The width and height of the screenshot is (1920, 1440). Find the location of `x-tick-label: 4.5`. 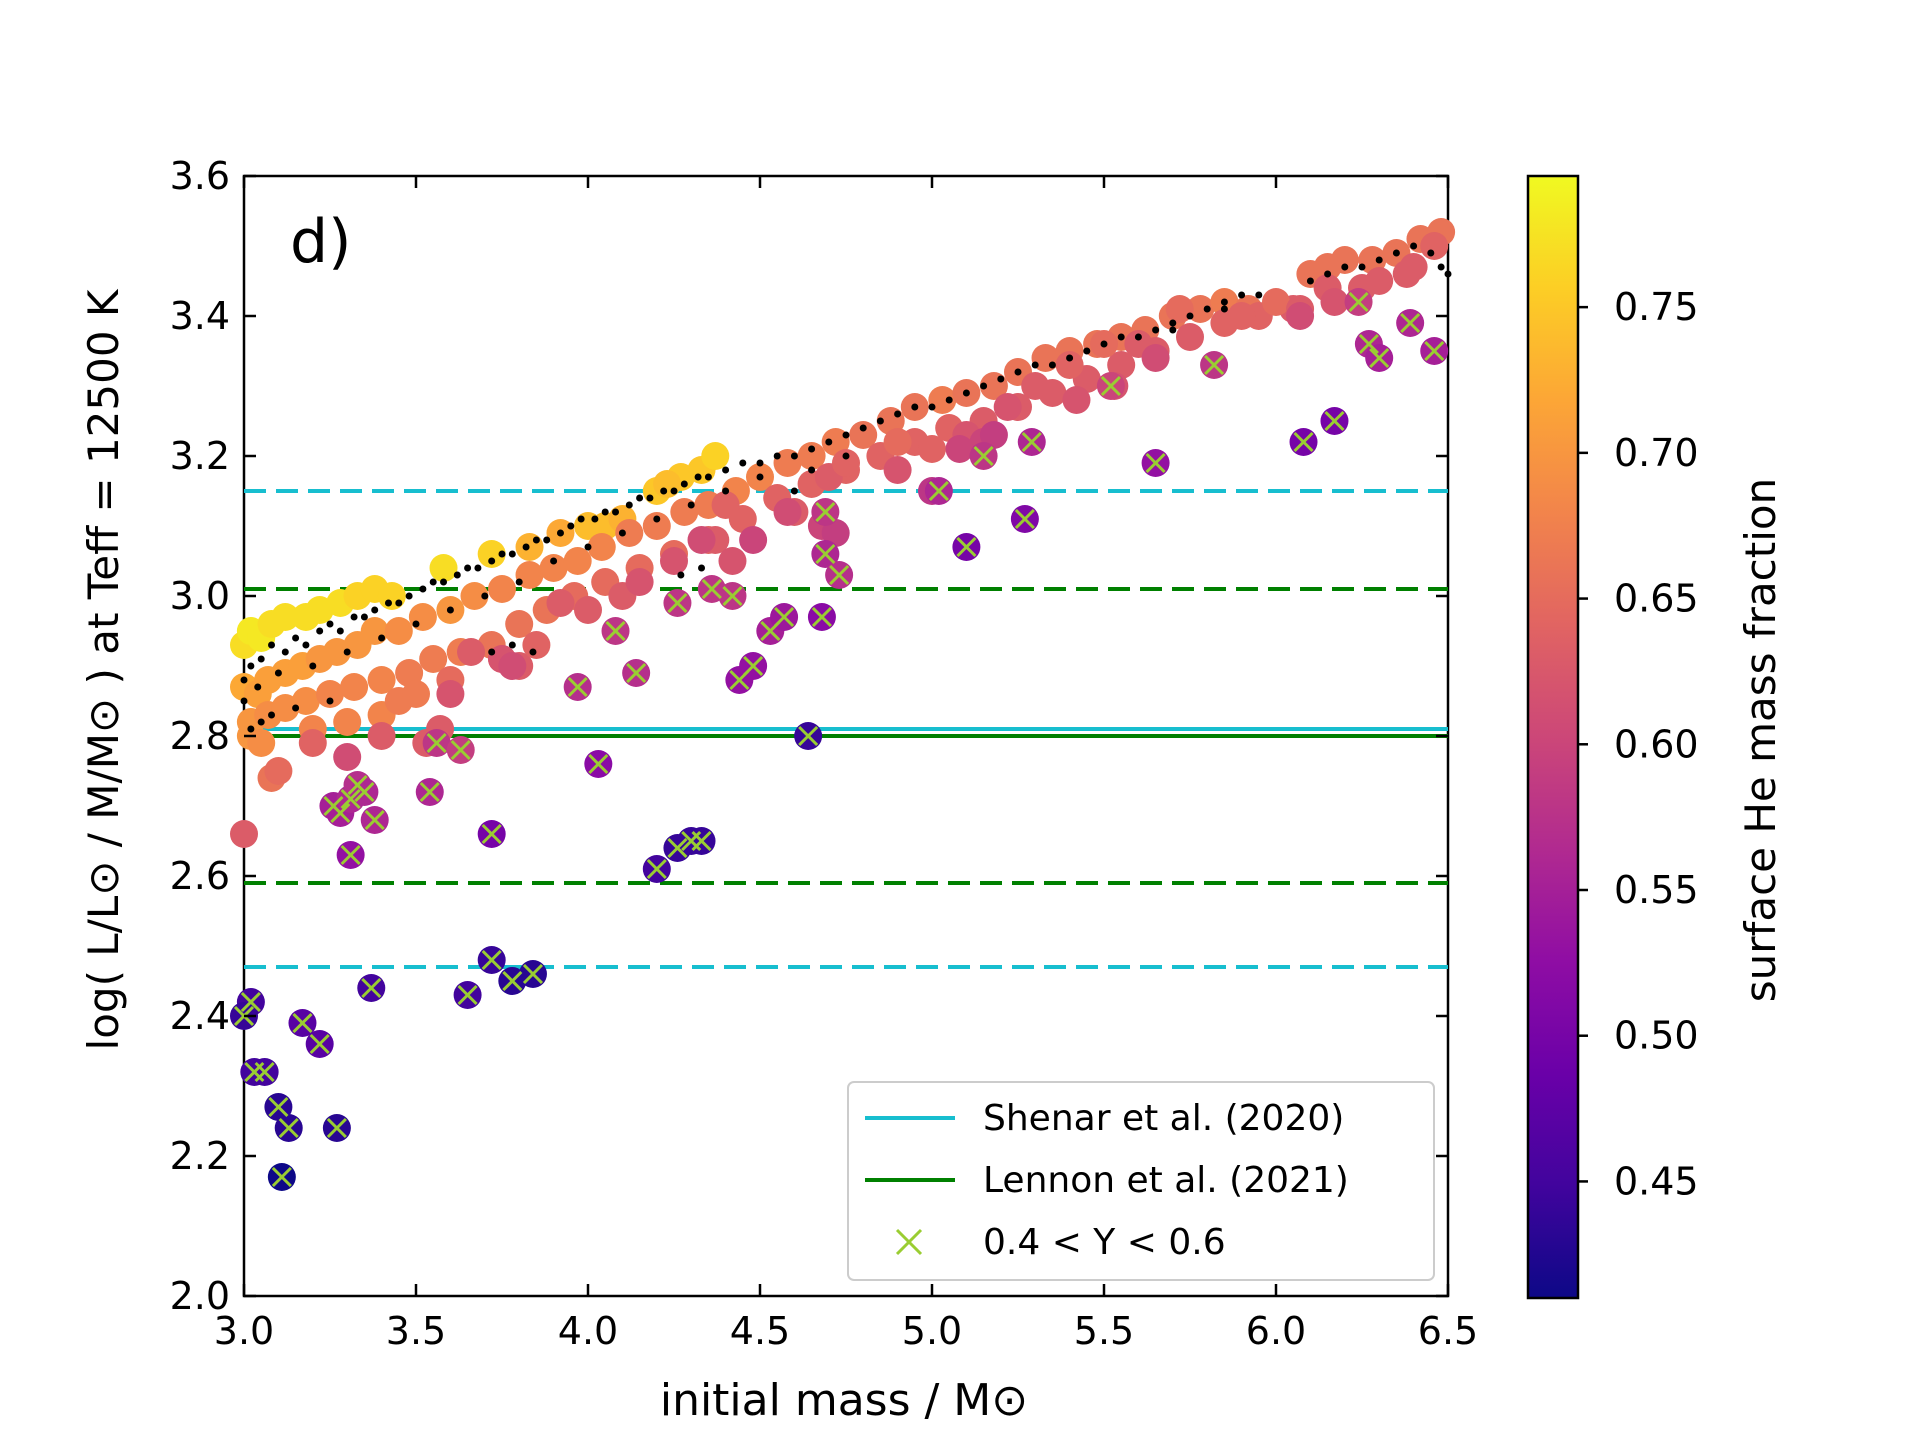

x-tick-label: 4.5 is located at coordinates (760, 1331).